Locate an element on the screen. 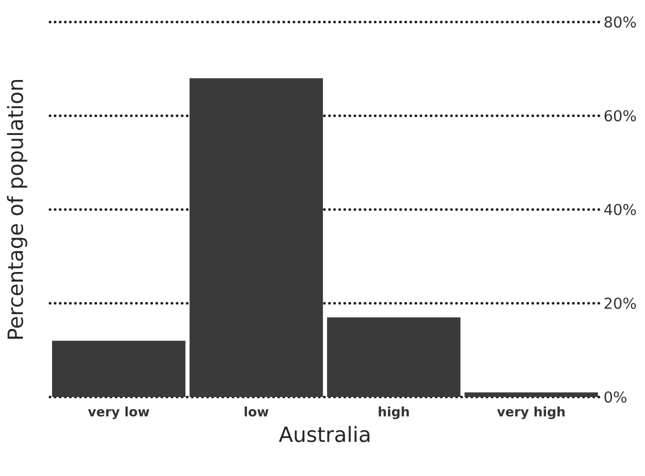 The width and height of the screenshot is (645, 476). x-tick-label: very high is located at coordinates (531, 413).